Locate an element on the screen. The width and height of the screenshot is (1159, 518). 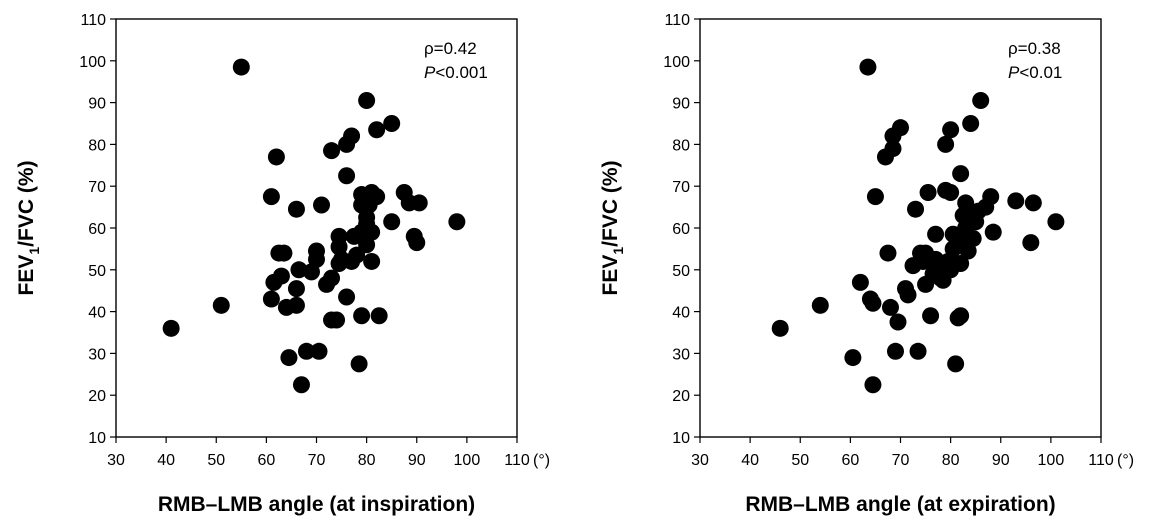
p-value-annotation: P<0.001 is located at coordinates (456, 72).